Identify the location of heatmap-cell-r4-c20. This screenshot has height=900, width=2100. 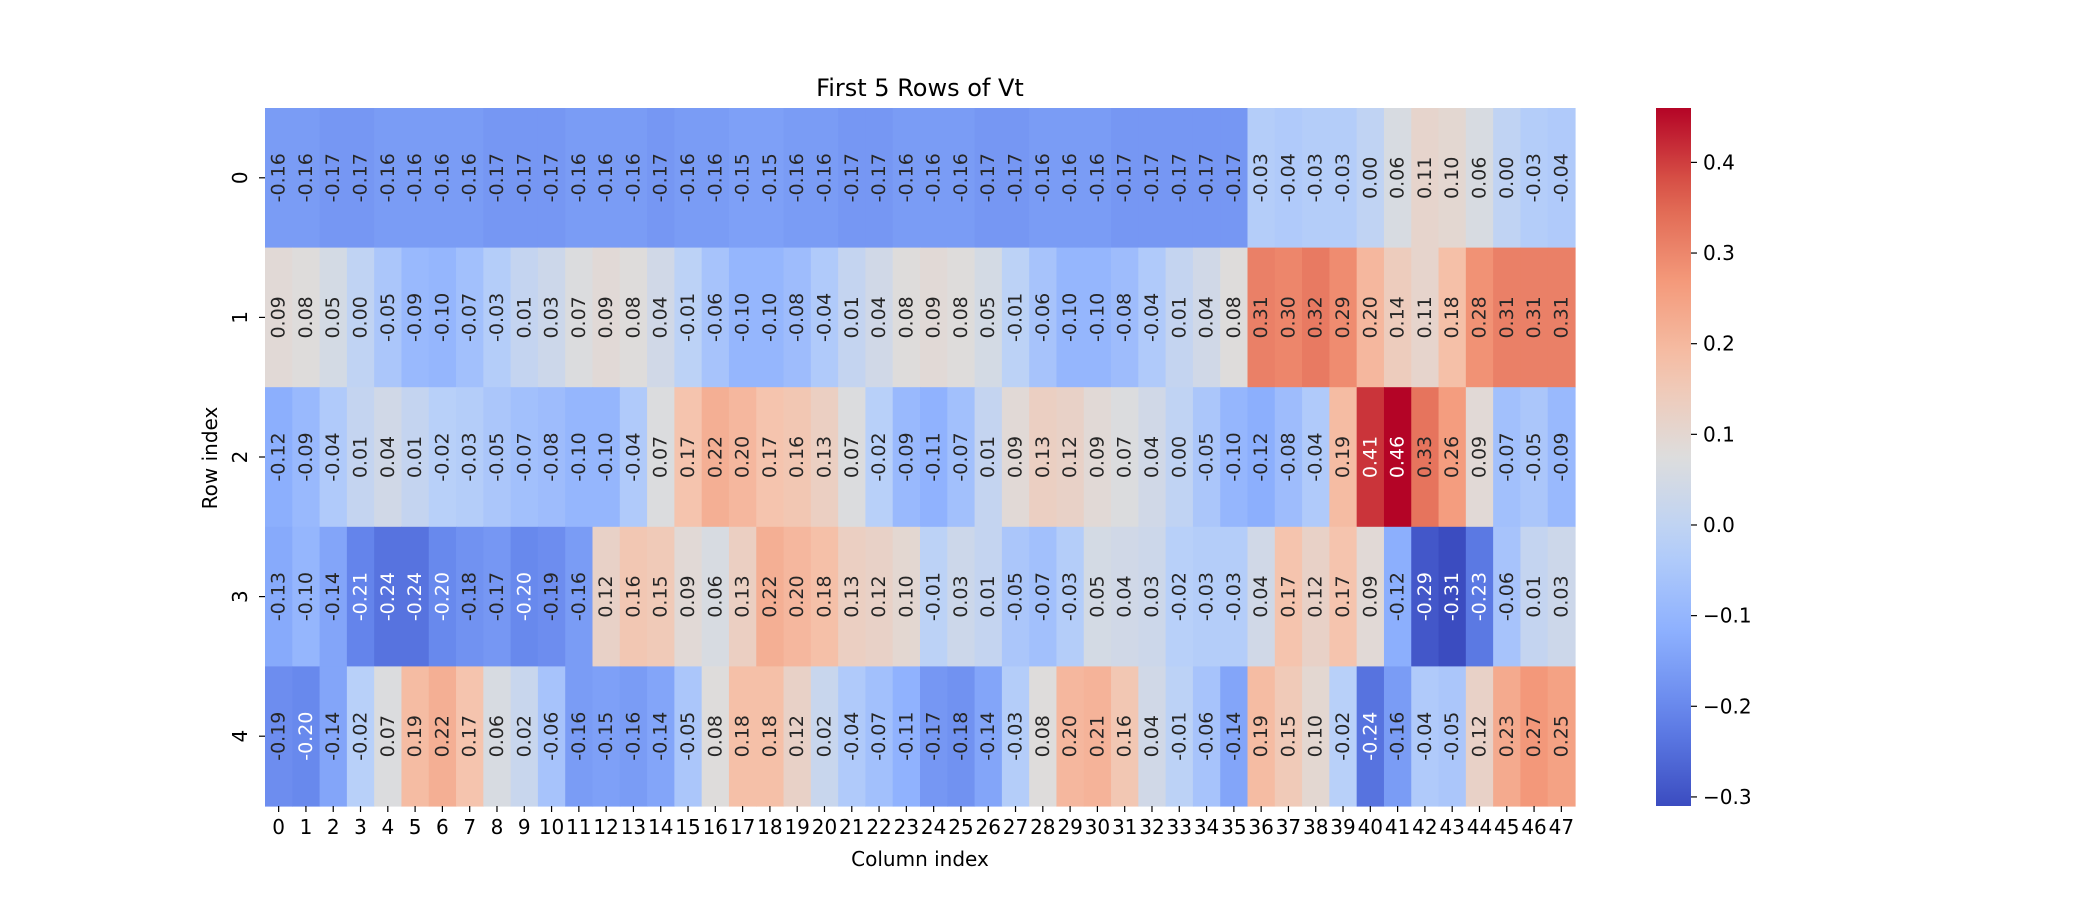
(824, 736).